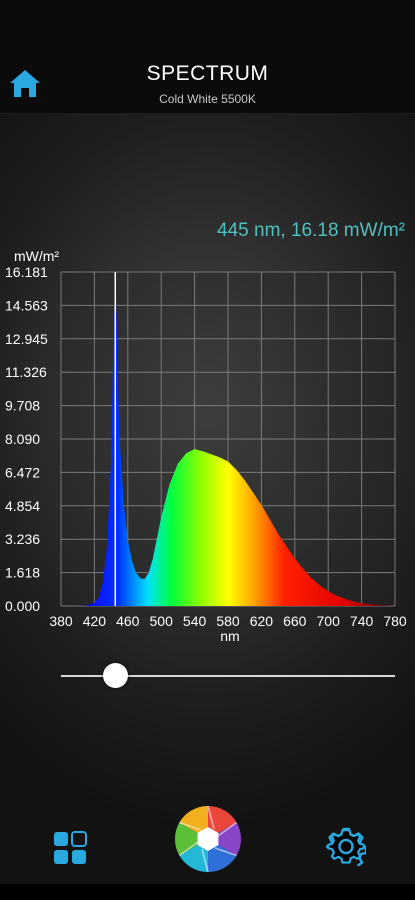  Describe the element at coordinates (22, 472) in the screenshot. I see `y-tick-label: 6.472` at that location.